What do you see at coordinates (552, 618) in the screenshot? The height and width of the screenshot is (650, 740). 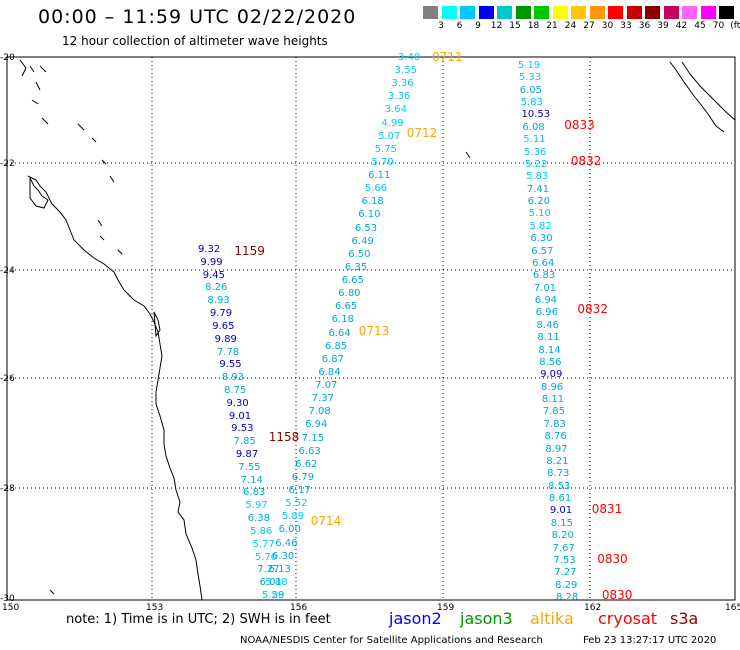 I see `legend-item-altika: altika` at bounding box center [552, 618].